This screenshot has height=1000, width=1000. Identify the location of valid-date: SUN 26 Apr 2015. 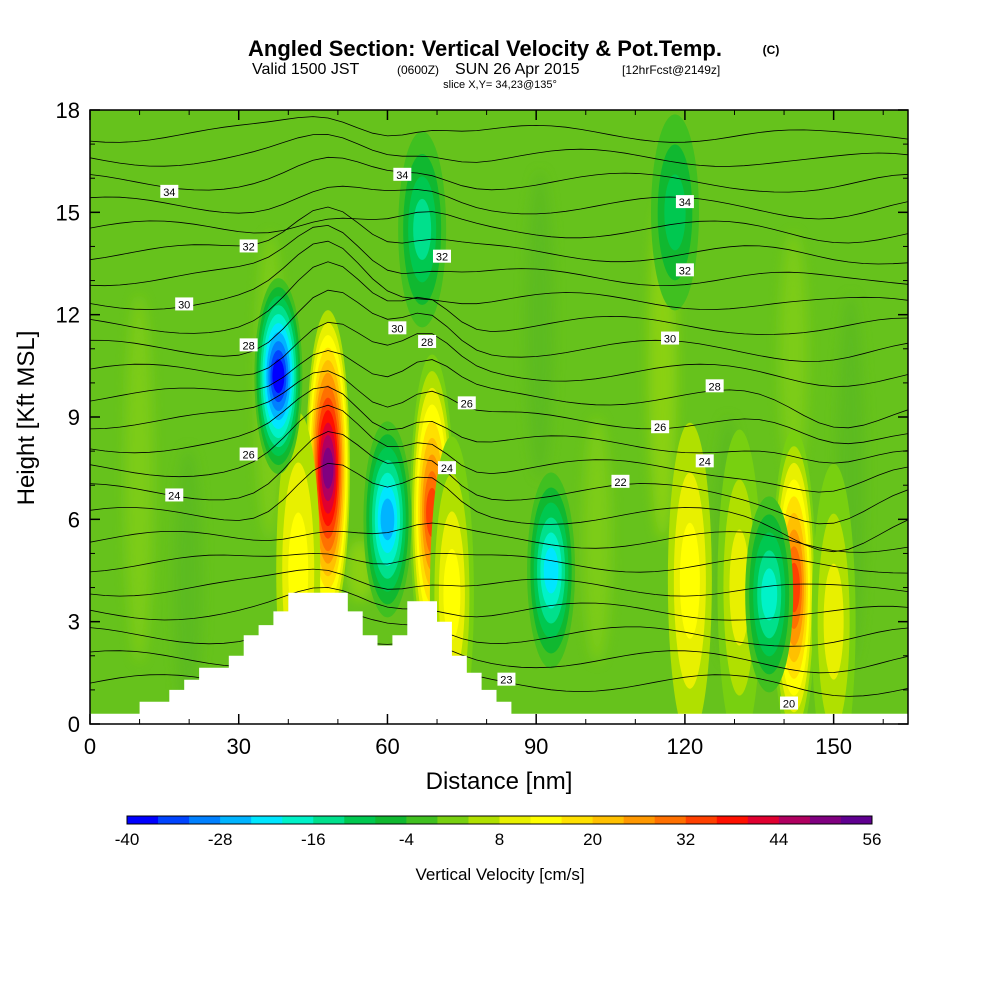
(517, 69).